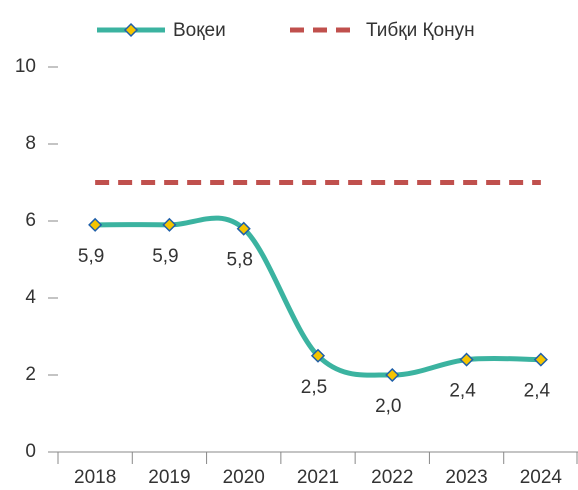 This screenshot has height=490, width=578. What do you see at coordinates (30, 451) in the screenshot?
I see `y-tick-label: 0` at bounding box center [30, 451].